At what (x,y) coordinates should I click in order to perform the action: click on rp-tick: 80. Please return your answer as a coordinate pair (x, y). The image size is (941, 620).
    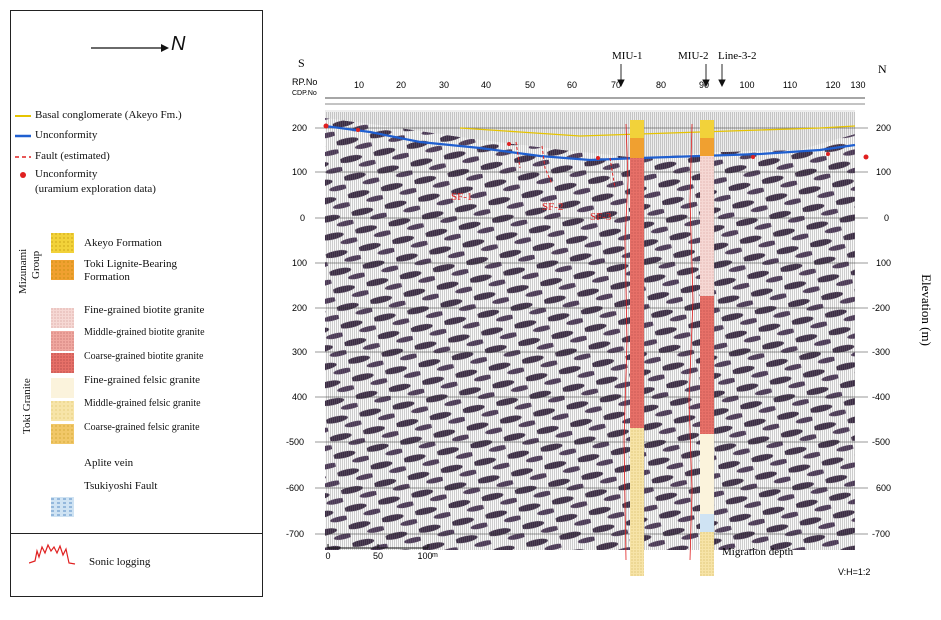
    Looking at the image, I should click on (661, 85).